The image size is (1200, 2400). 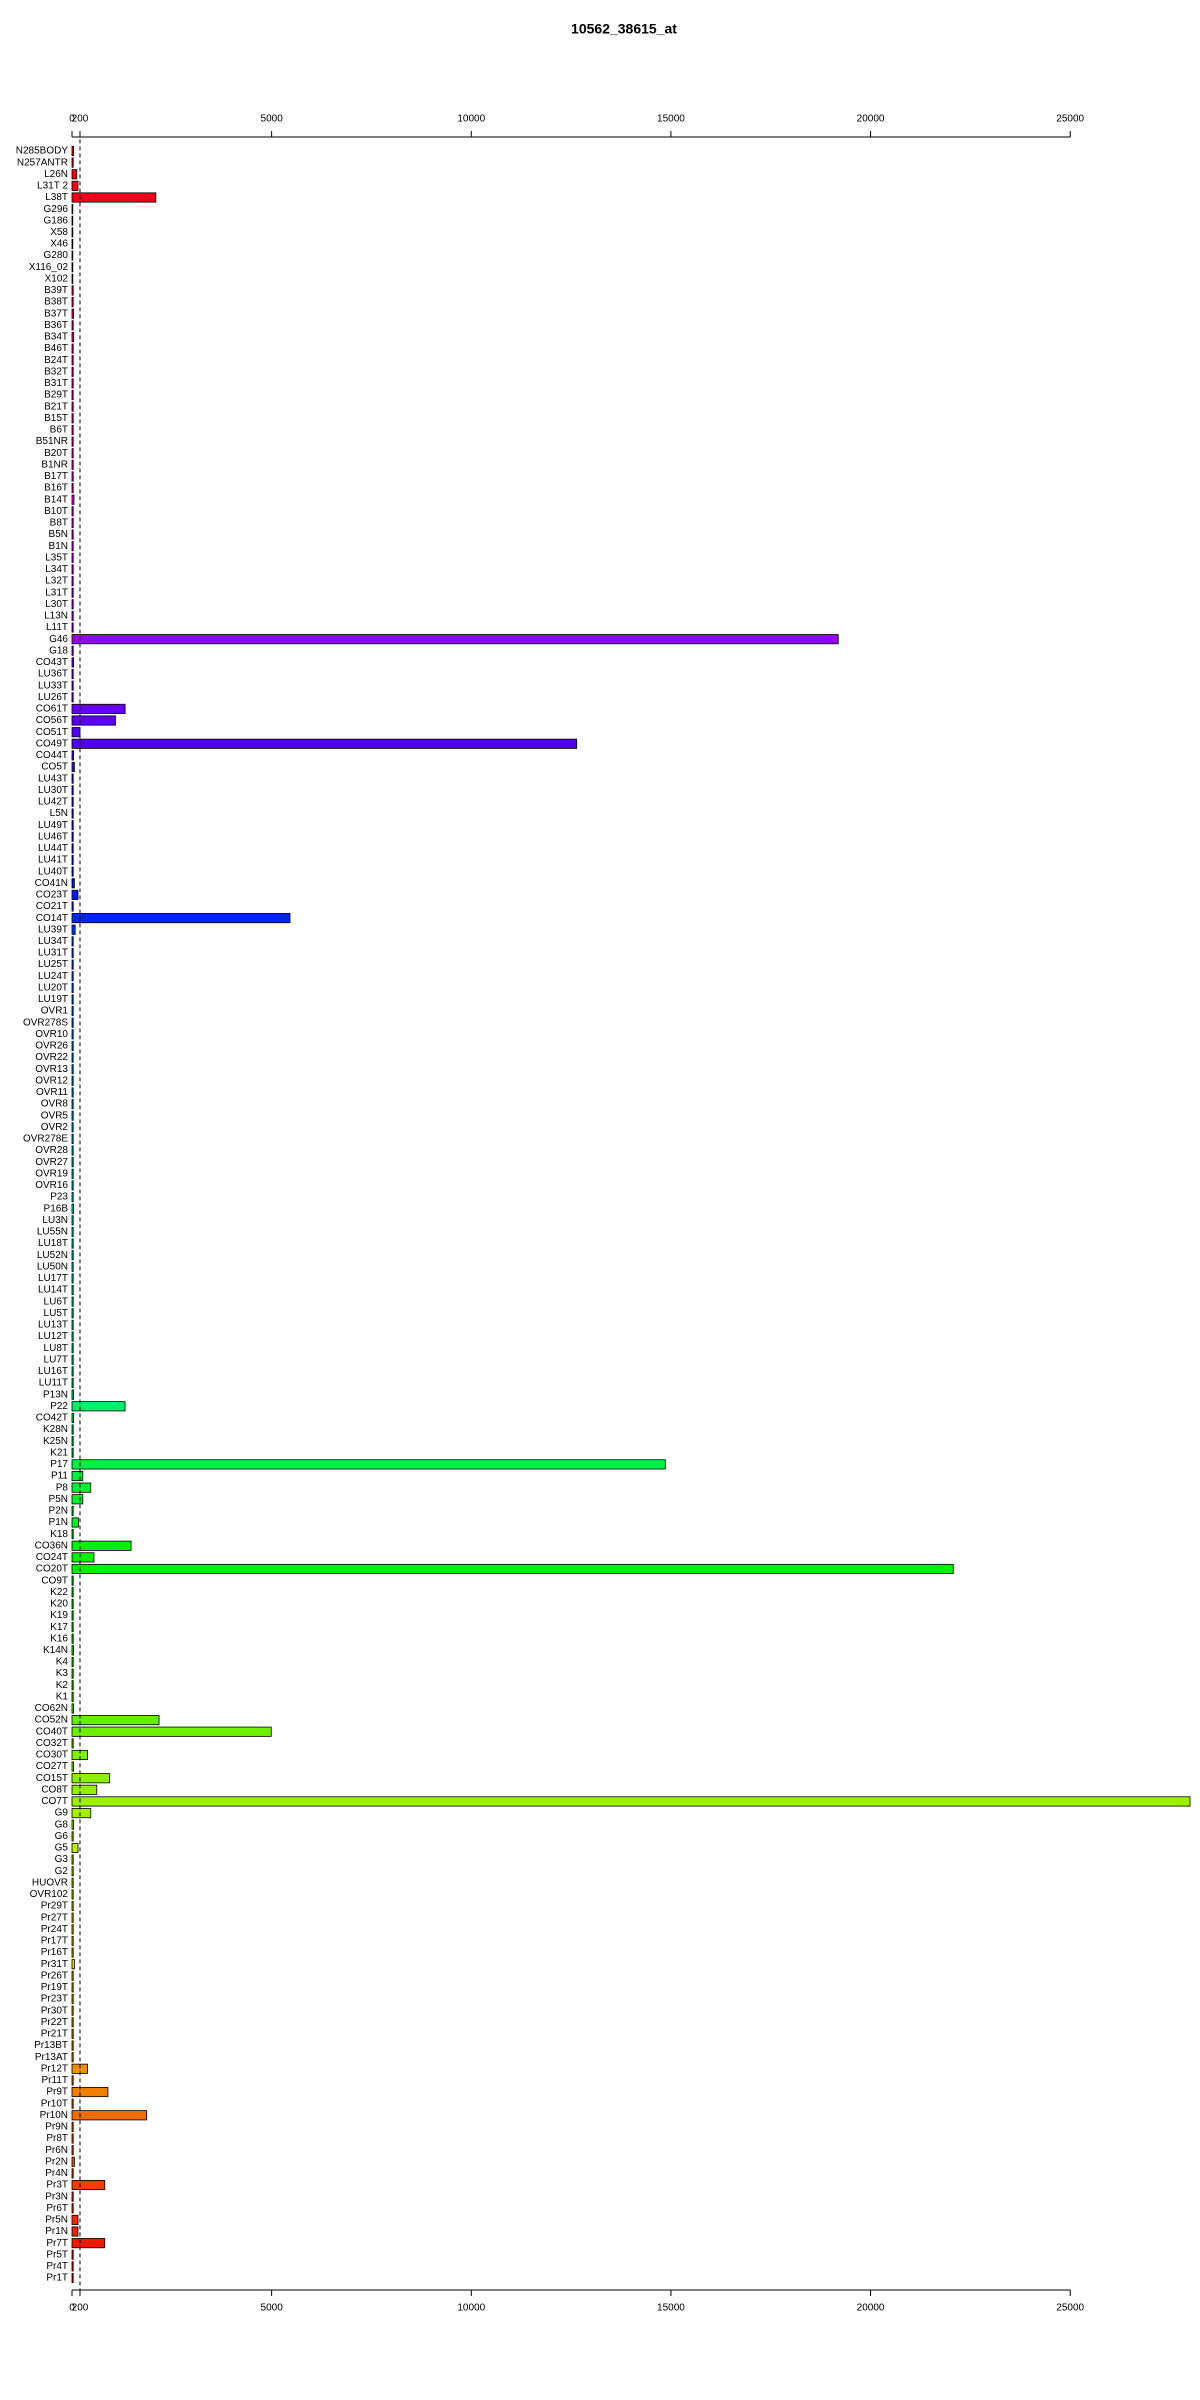 I want to click on y-tick-label: CO49T, so click(x=52, y=743).